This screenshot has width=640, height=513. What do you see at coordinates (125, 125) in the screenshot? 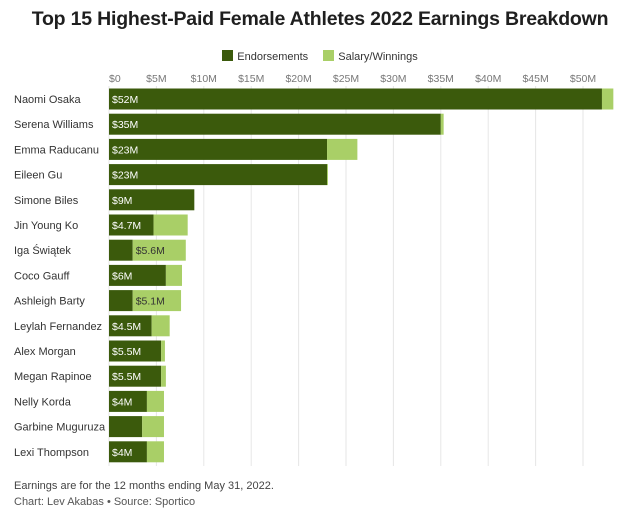
I see `data-label-endorsements: $35M` at bounding box center [125, 125].